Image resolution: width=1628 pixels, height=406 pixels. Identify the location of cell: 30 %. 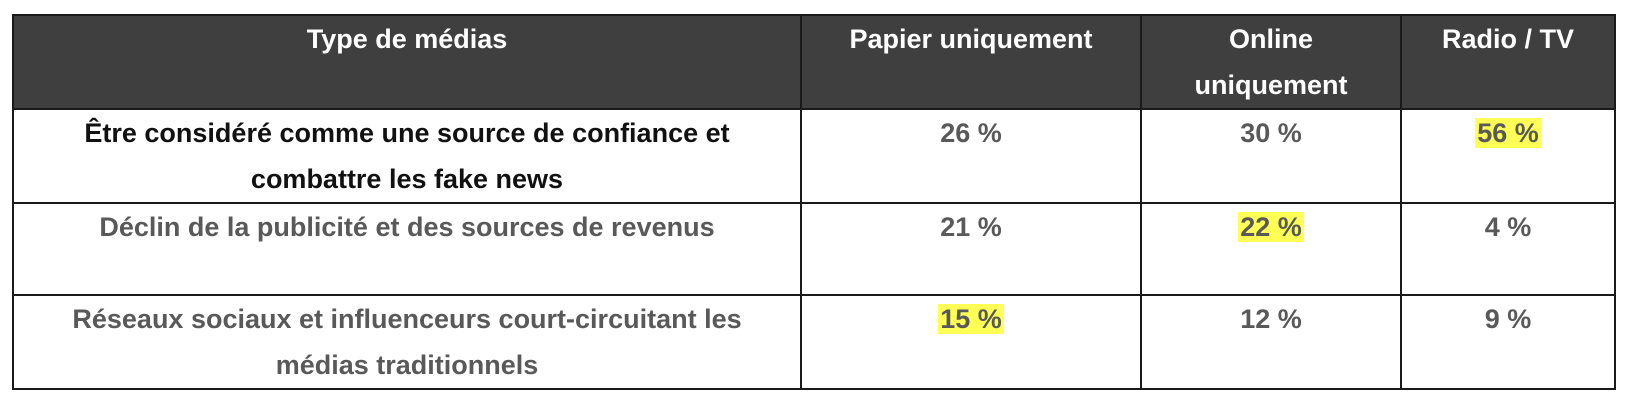
(1271, 156).